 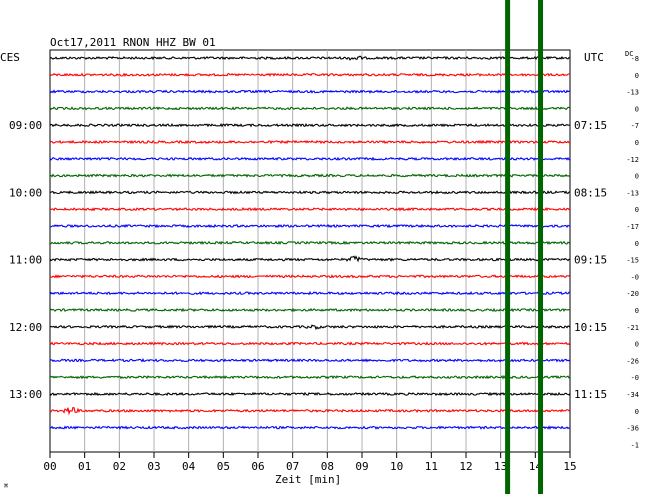 What do you see at coordinates (590, 394) in the screenshot?
I see `right-hour-label: 11:15` at bounding box center [590, 394].